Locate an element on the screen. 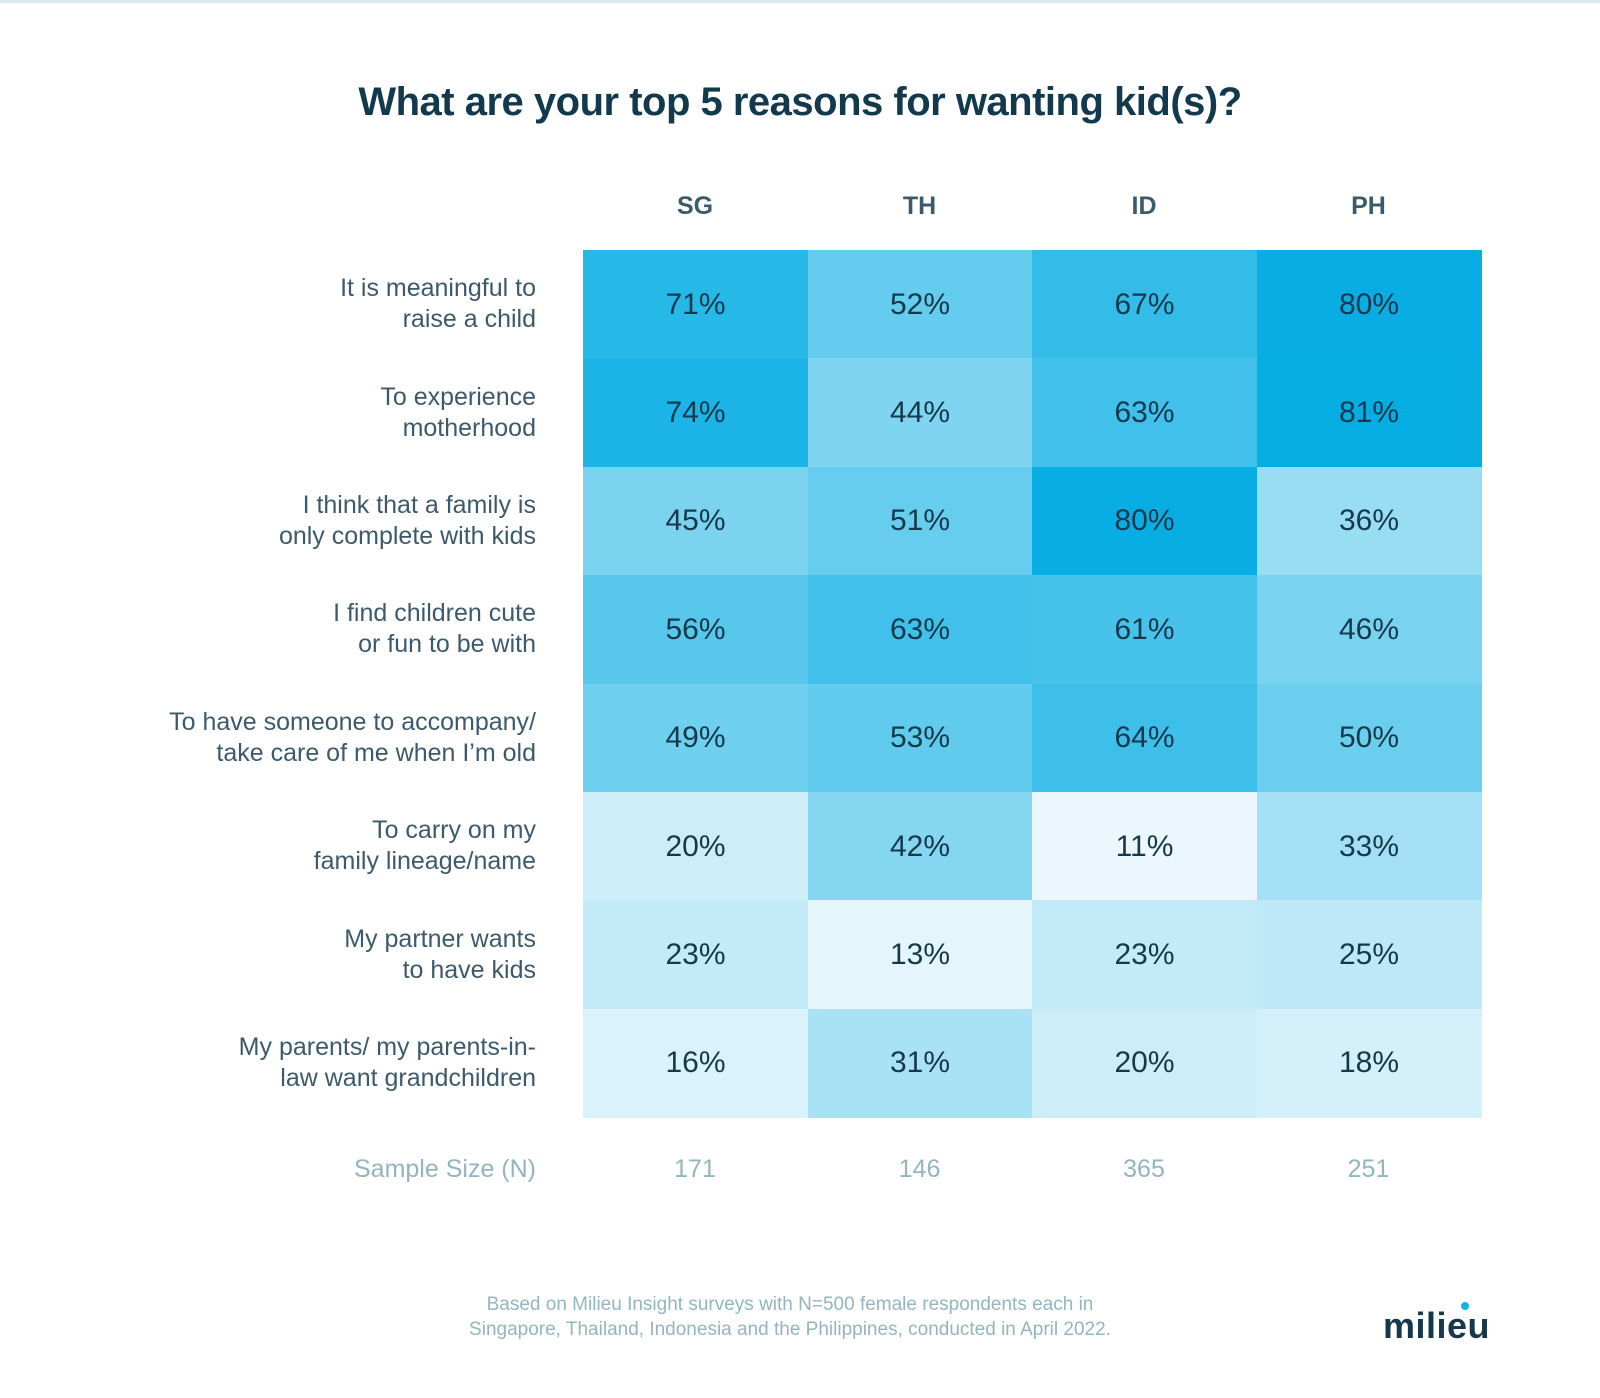 The width and height of the screenshot is (1600, 1398). cell-value-label: 16% is located at coordinates (695, 1063).